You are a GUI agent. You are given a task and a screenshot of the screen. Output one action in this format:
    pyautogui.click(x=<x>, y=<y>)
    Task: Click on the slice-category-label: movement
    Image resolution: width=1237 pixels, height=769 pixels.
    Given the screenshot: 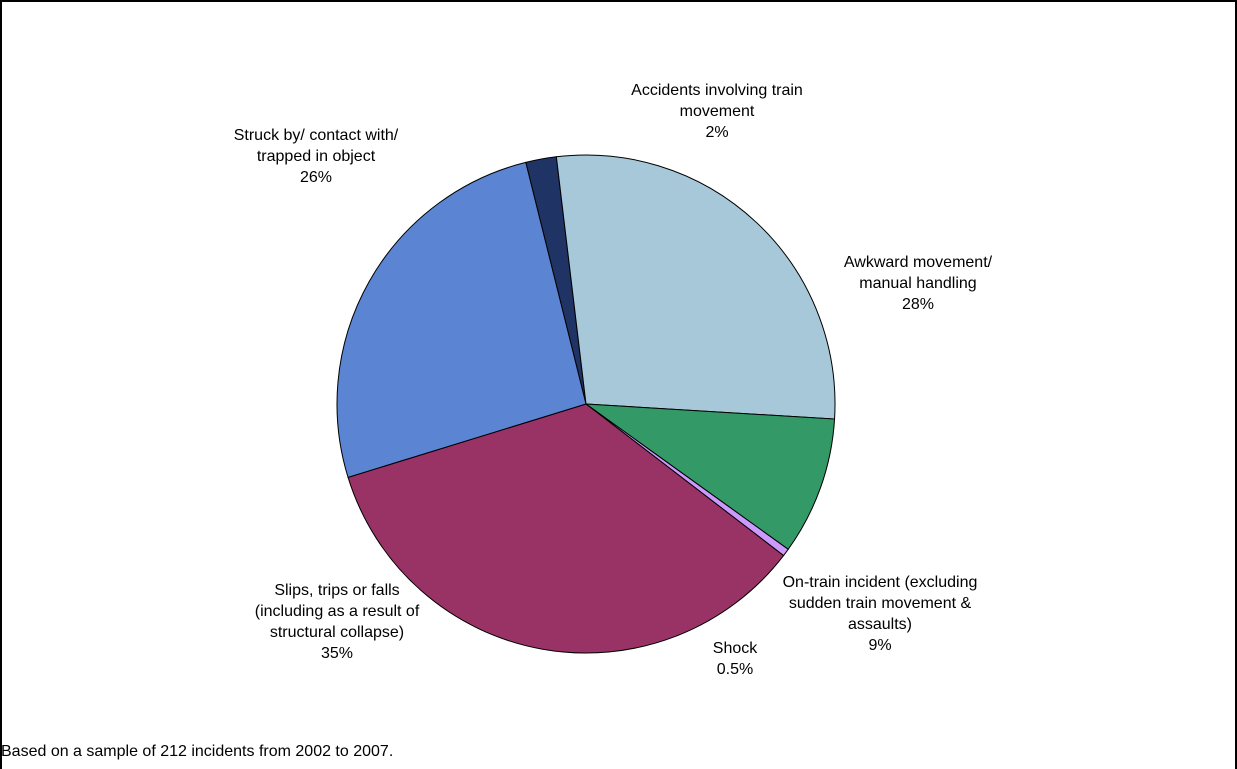 What is the action you would take?
    pyautogui.click(x=717, y=111)
    